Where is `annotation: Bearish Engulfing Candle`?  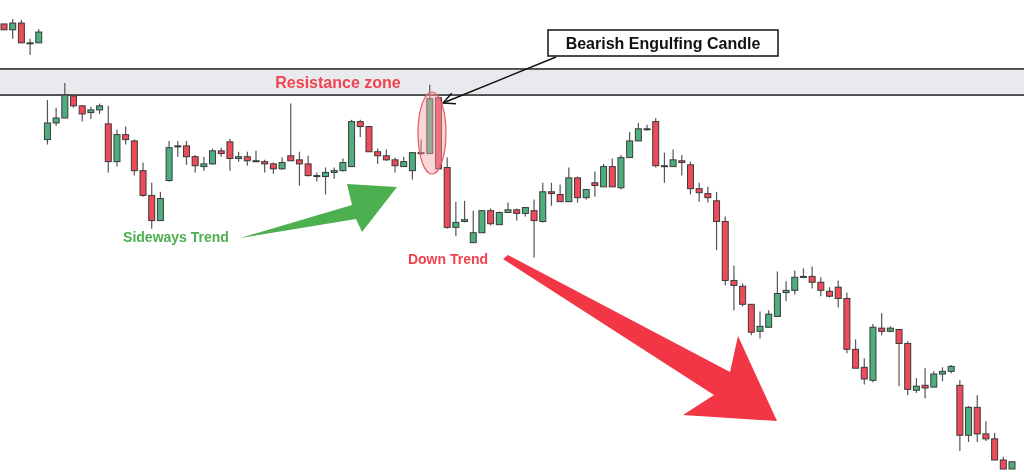 annotation: Bearish Engulfing Candle is located at coordinates (663, 43).